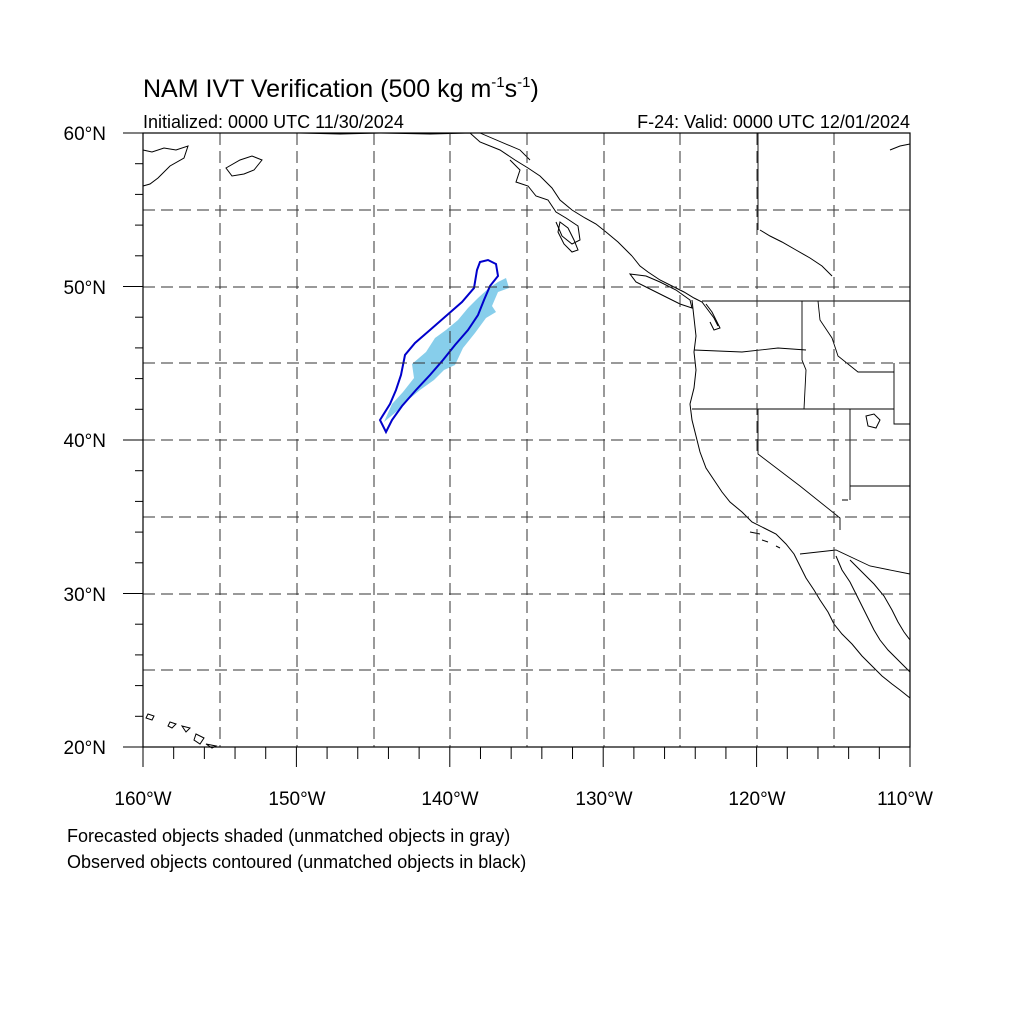 The image size is (1024, 1024). Describe the element at coordinates (568, 237) in the screenshot. I see `haida-gwaii` at that location.